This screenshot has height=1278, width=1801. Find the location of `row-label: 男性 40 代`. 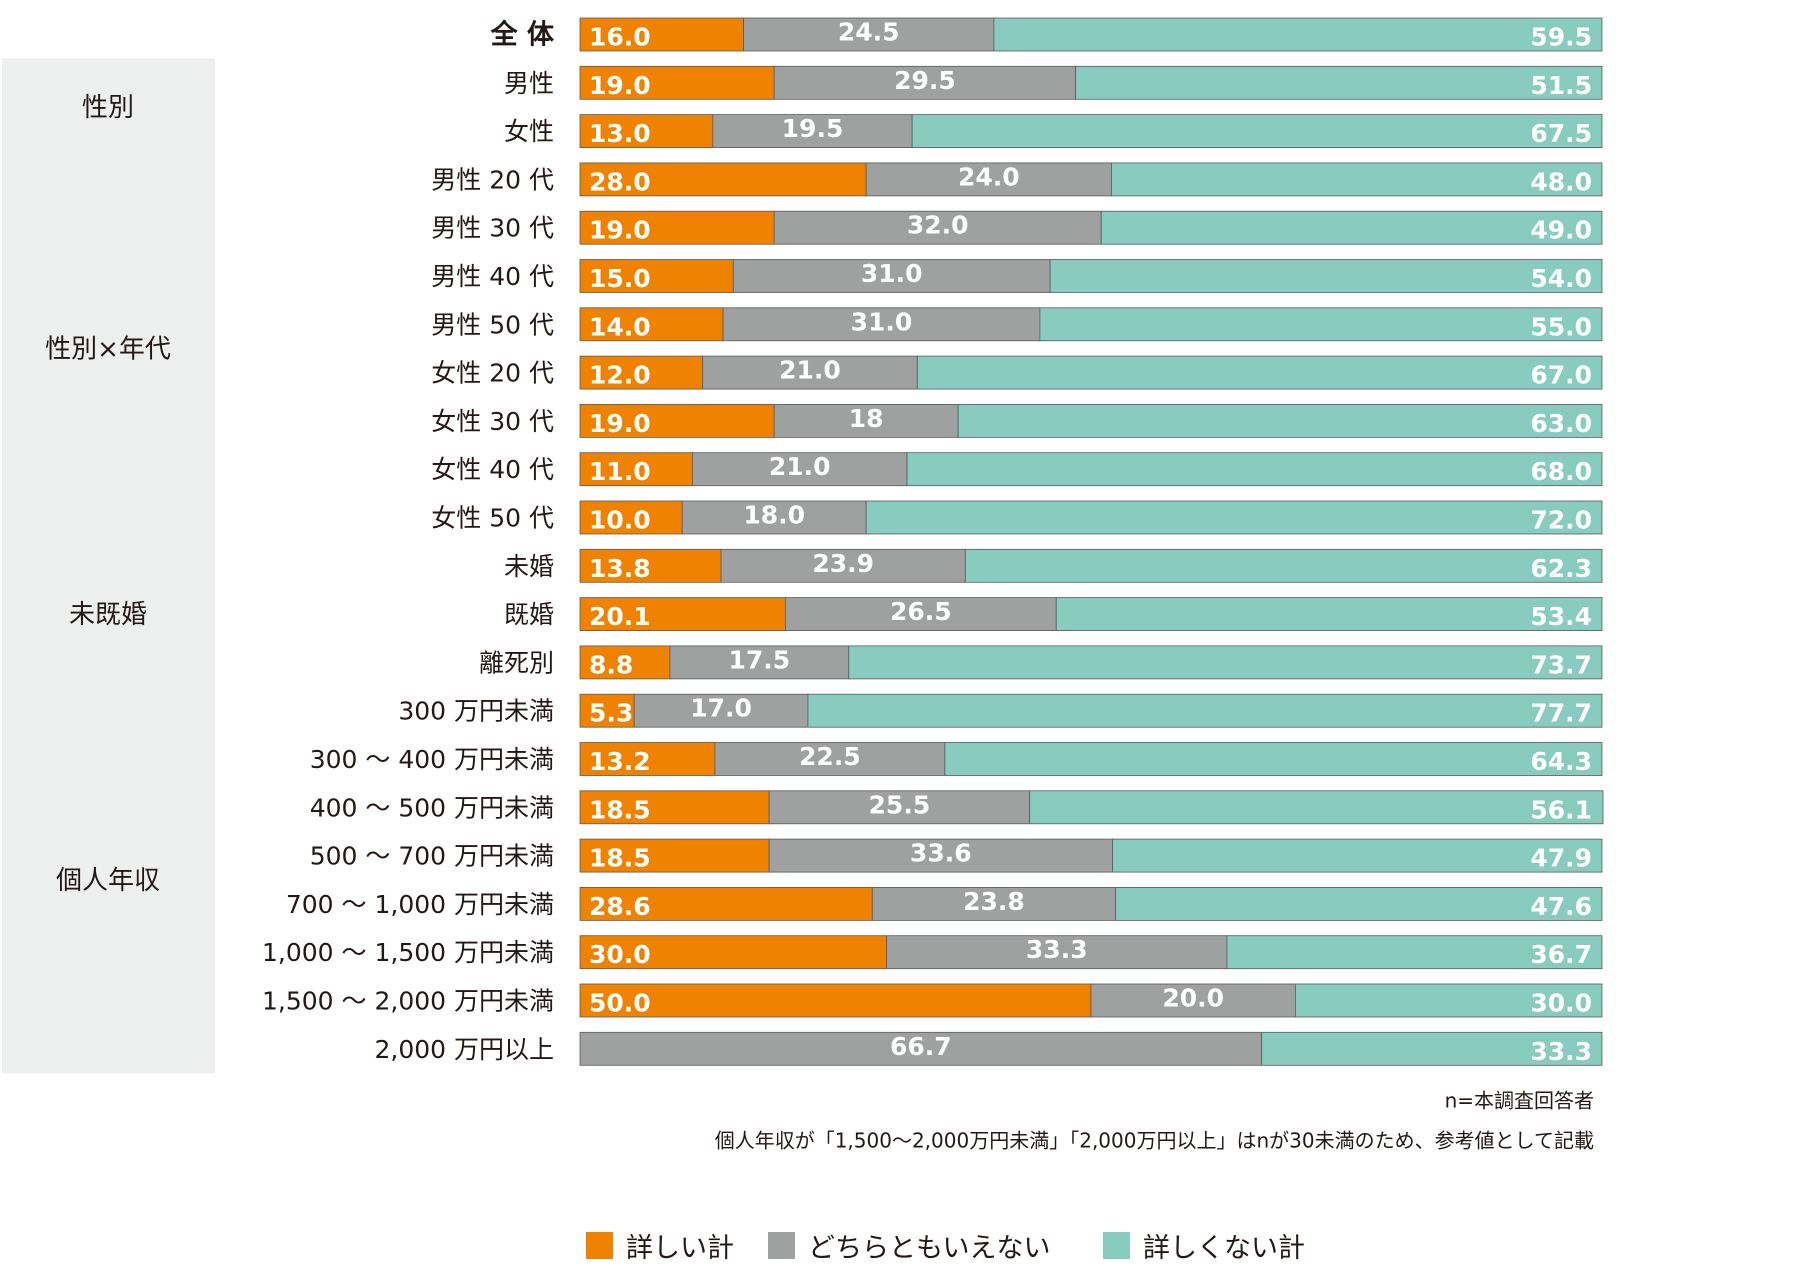

row-label: 男性 40 代 is located at coordinates (492, 276).